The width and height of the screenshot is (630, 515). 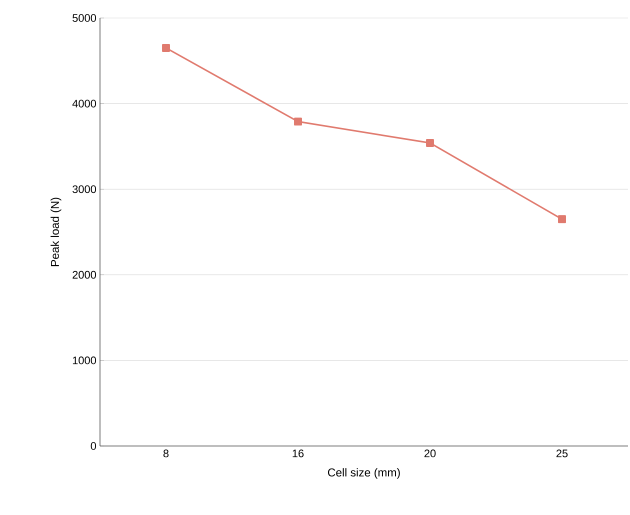 What do you see at coordinates (562, 454) in the screenshot?
I see `x-tick-label: 25` at bounding box center [562, 454].